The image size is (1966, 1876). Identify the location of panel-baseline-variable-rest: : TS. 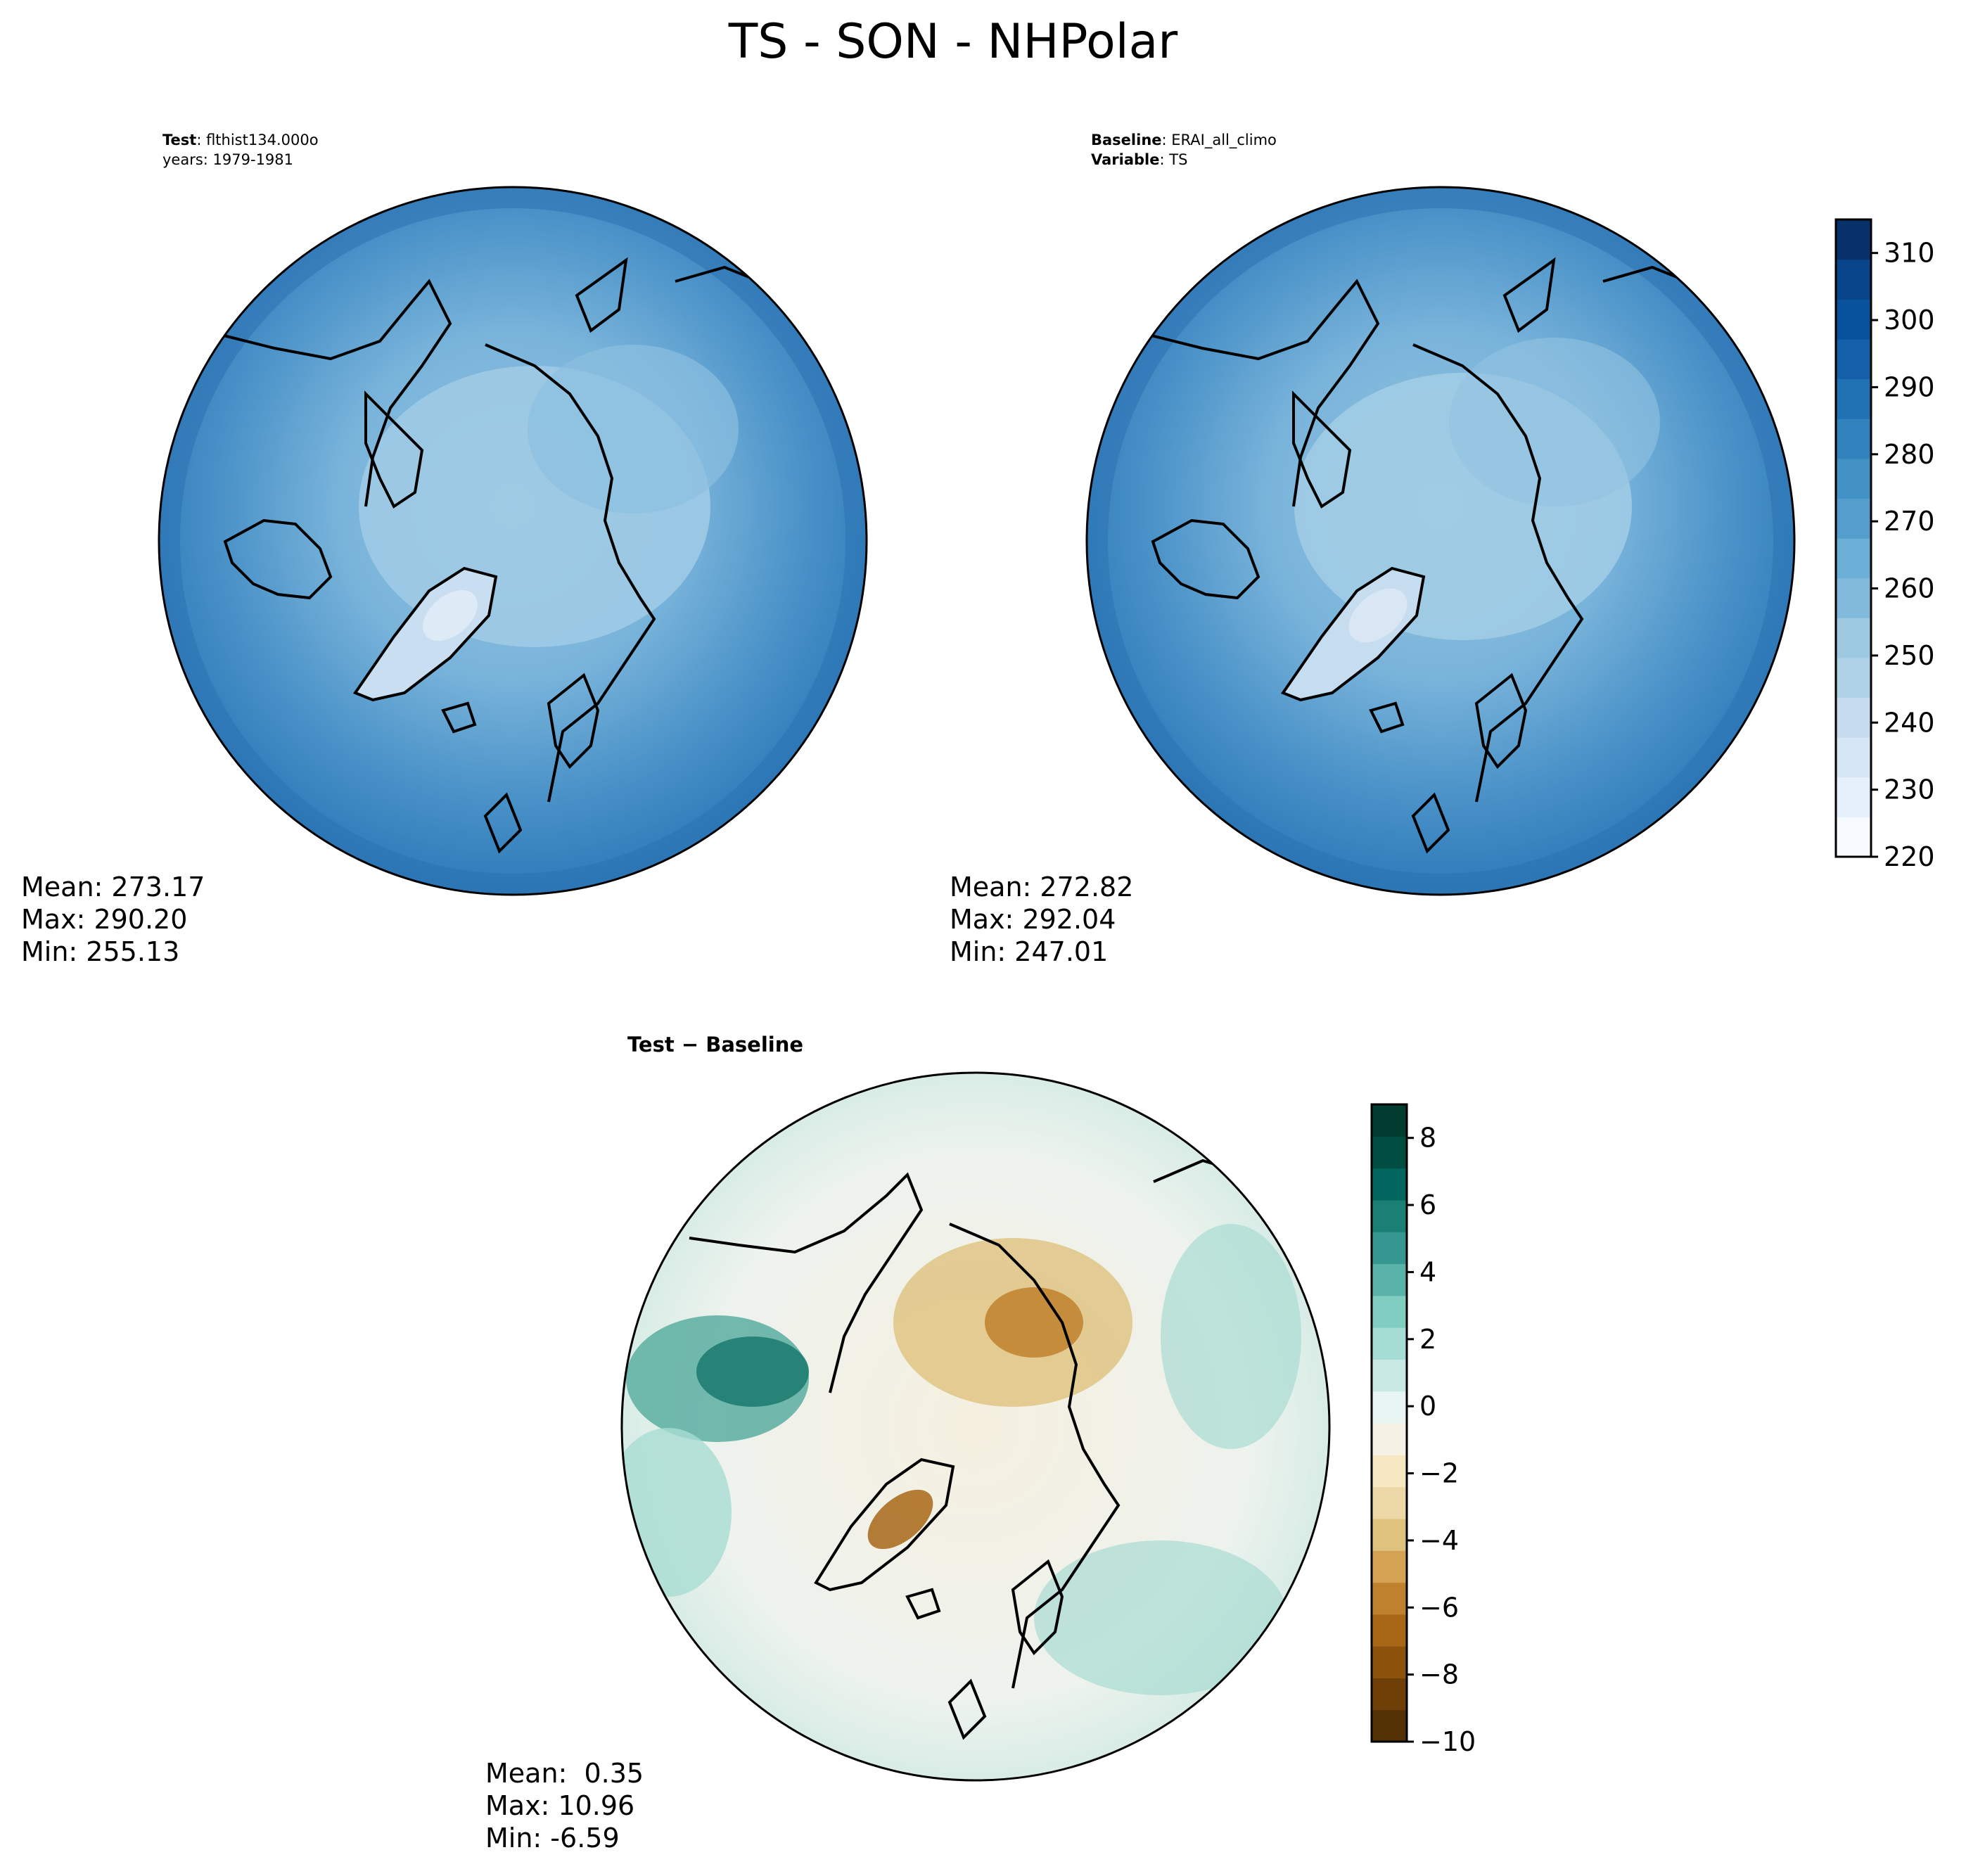
(1173, 159).